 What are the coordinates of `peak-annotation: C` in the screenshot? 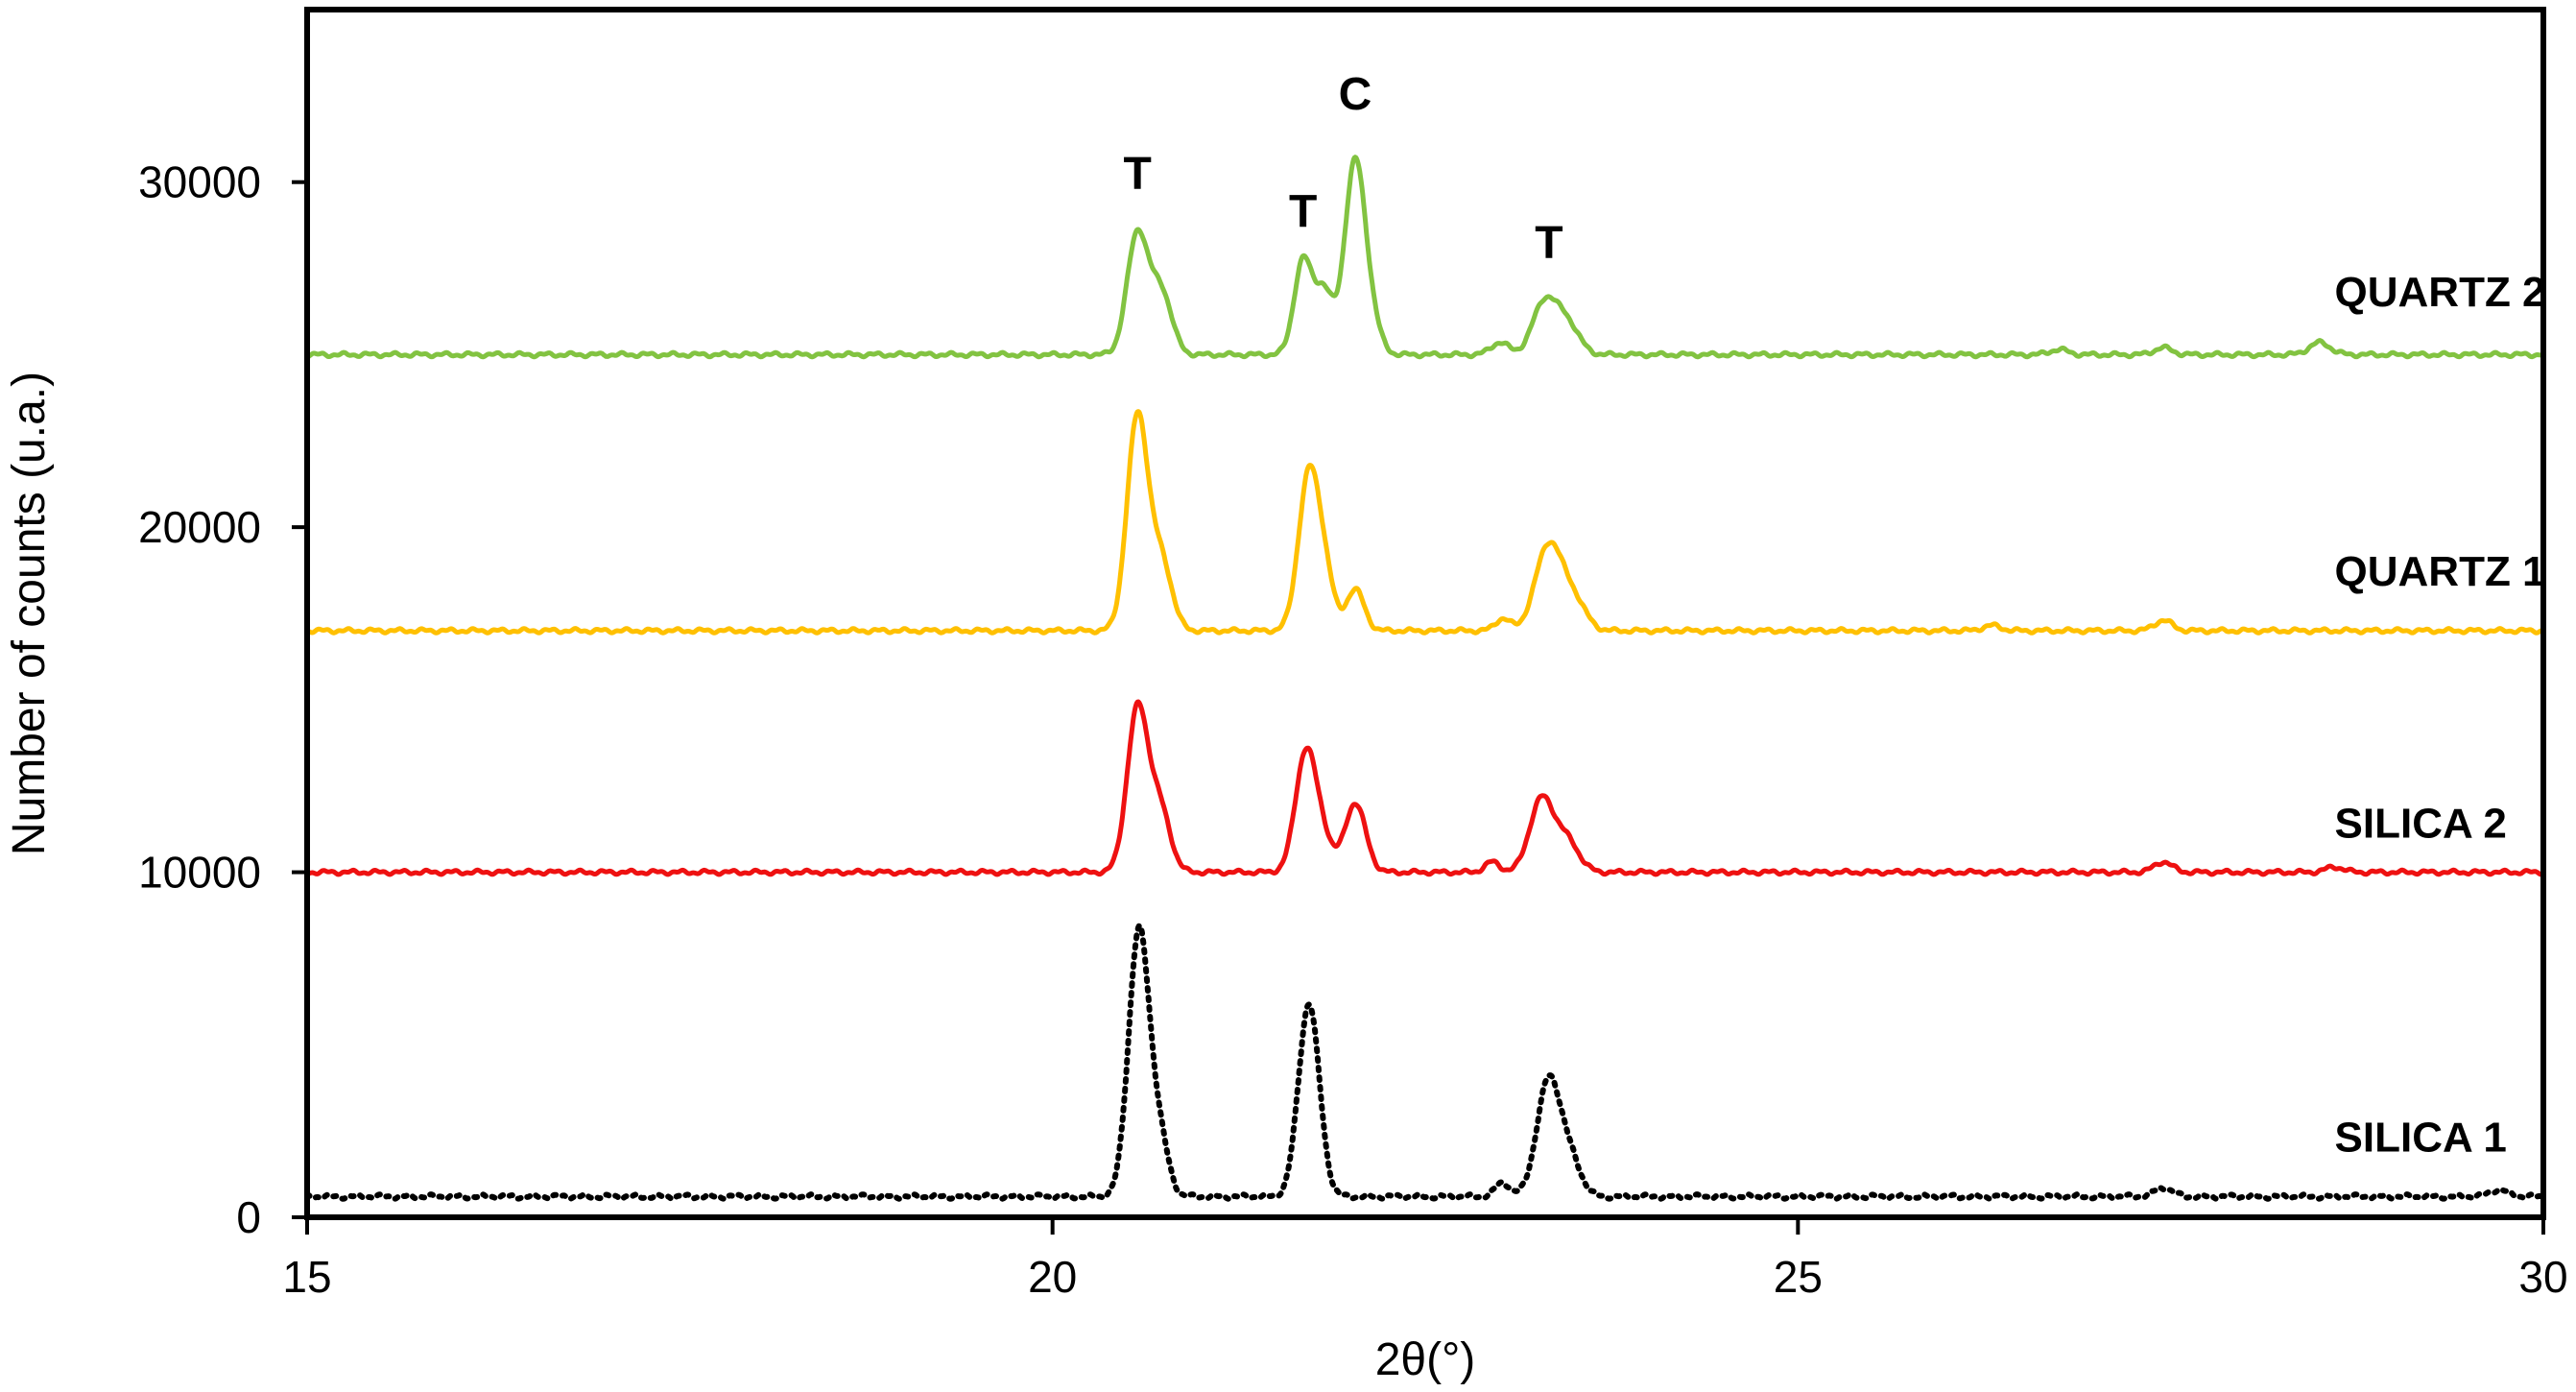 It's located at (1355, 94).